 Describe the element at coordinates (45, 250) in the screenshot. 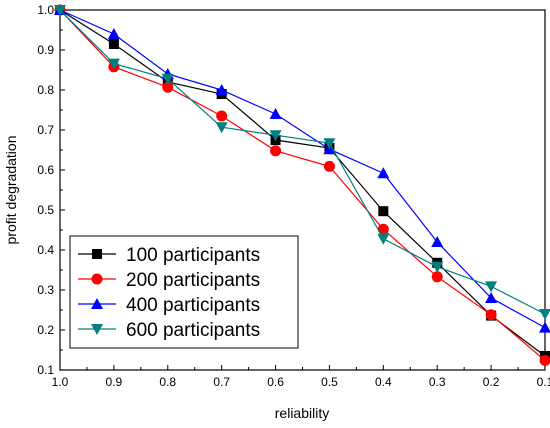

I see `y-tick-label: 0.4` at that location.